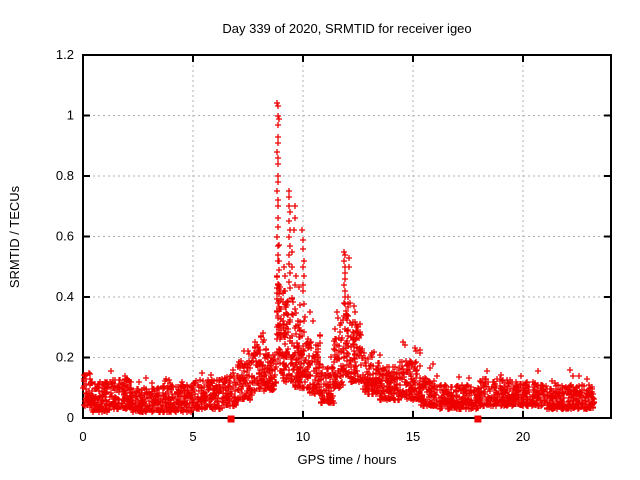 The image size is (640, 480). What do you see at coordinates (192, 436) in the screenshot?
I see `x-tick-label: 5` at bounding box center [192, 436].